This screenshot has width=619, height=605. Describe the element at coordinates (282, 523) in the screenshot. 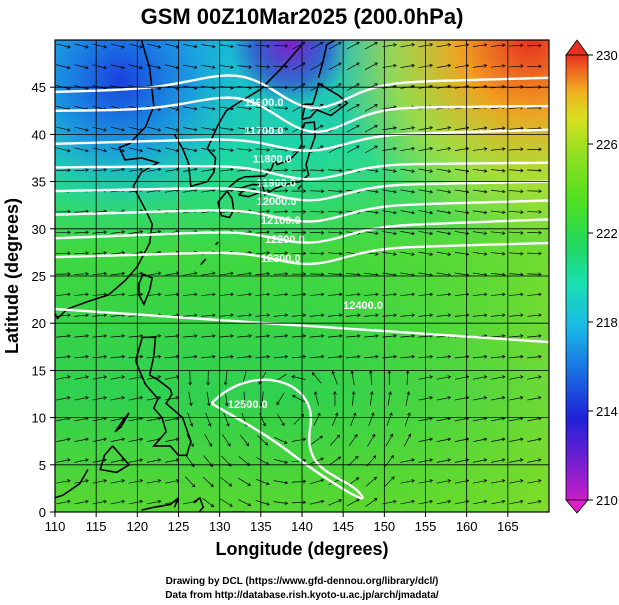

I see `x-axis-ticks: 110 115 120 125 130 135 140 145 150 155 160 165` at that location.